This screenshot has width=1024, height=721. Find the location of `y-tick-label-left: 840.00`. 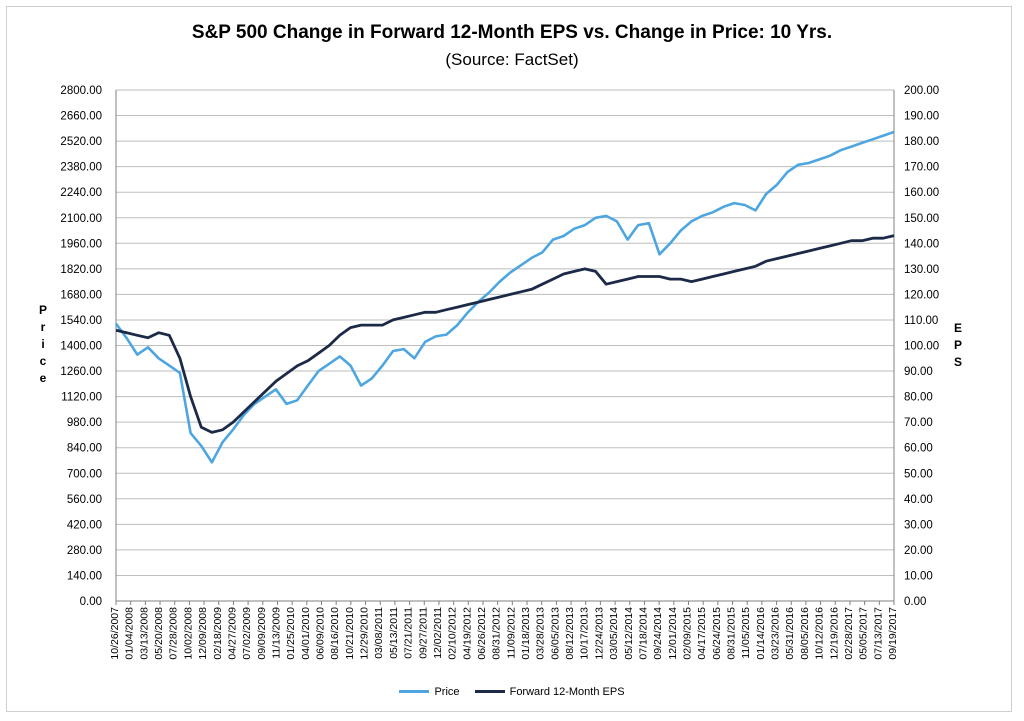

y-tick-label-left: 840.00 is located at coordinates (84, 449).